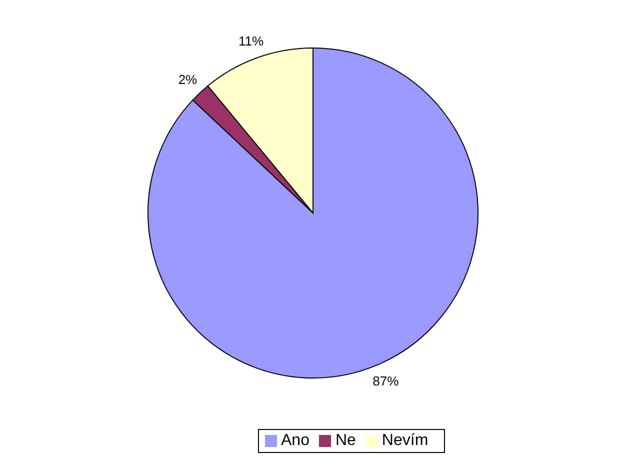  Describe the element at coordinates (345, 440) in the screenshot. I see `legend-label: Ne` at that location.